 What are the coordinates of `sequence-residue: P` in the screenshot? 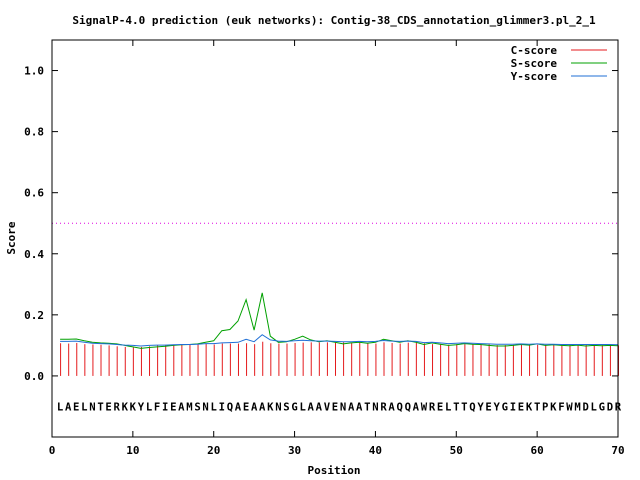 It's located at (545, 407).